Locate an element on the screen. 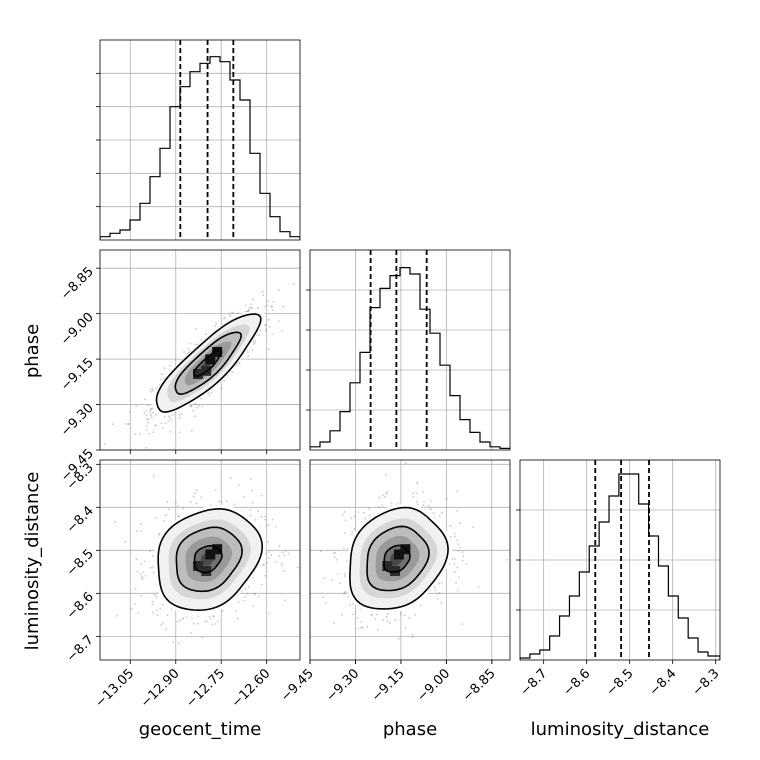  density-fill is located at coordinates (210, 559).